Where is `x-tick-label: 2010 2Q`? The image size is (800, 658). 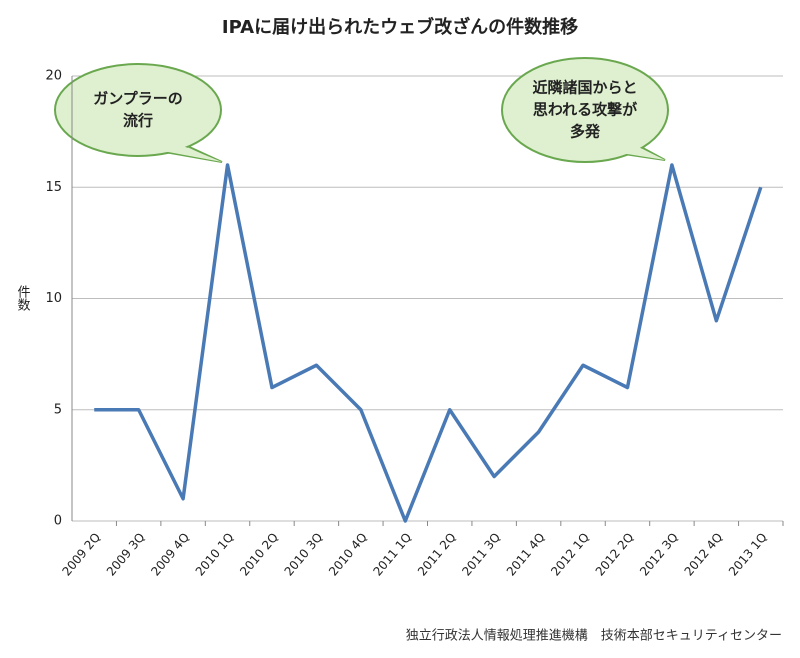
x-tick-label: 2010 2Q is located at coordinates (259, 554).